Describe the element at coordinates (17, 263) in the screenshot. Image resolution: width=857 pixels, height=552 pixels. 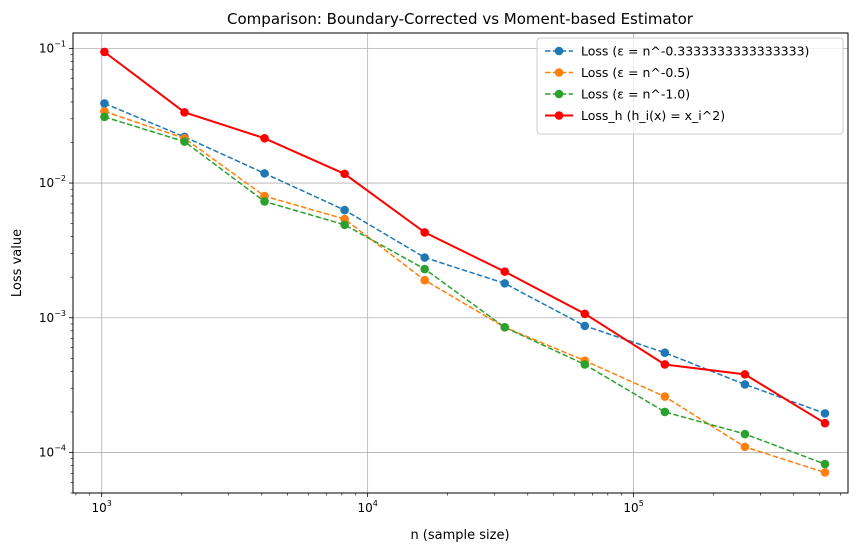
I see `y-axis-label: Loss value` at that location.